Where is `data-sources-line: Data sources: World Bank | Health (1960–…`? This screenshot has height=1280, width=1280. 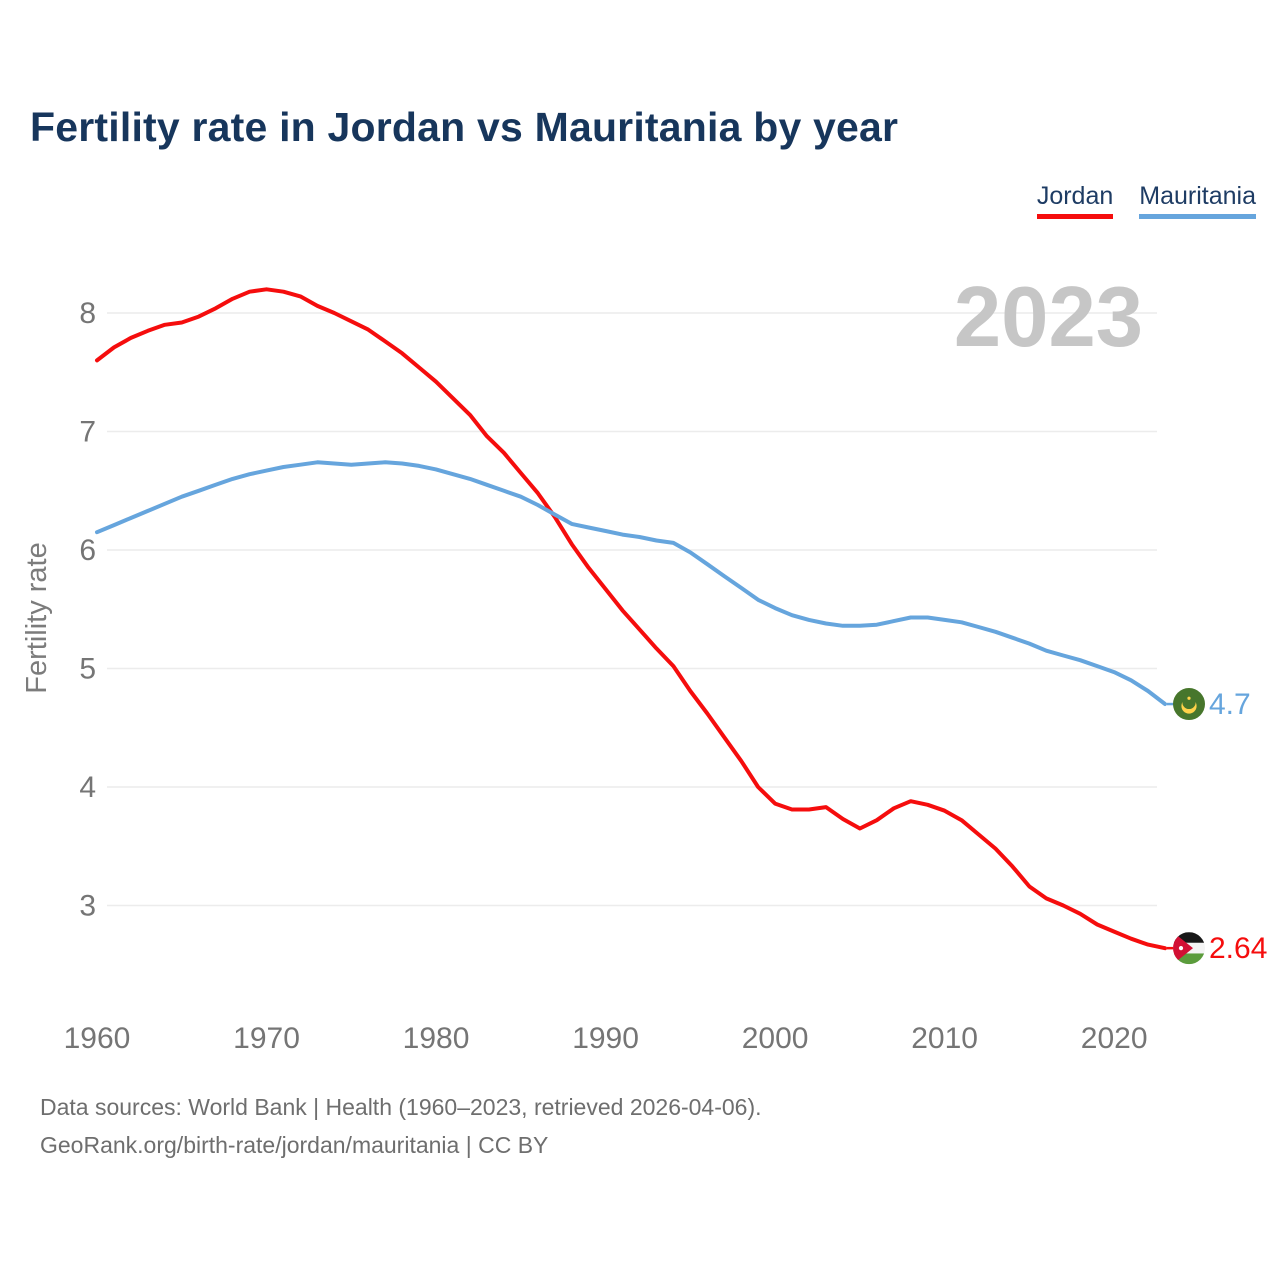 data-sources-line: Data sources: World Bank | Health (1960–… is located at coordinates (401, 1107).